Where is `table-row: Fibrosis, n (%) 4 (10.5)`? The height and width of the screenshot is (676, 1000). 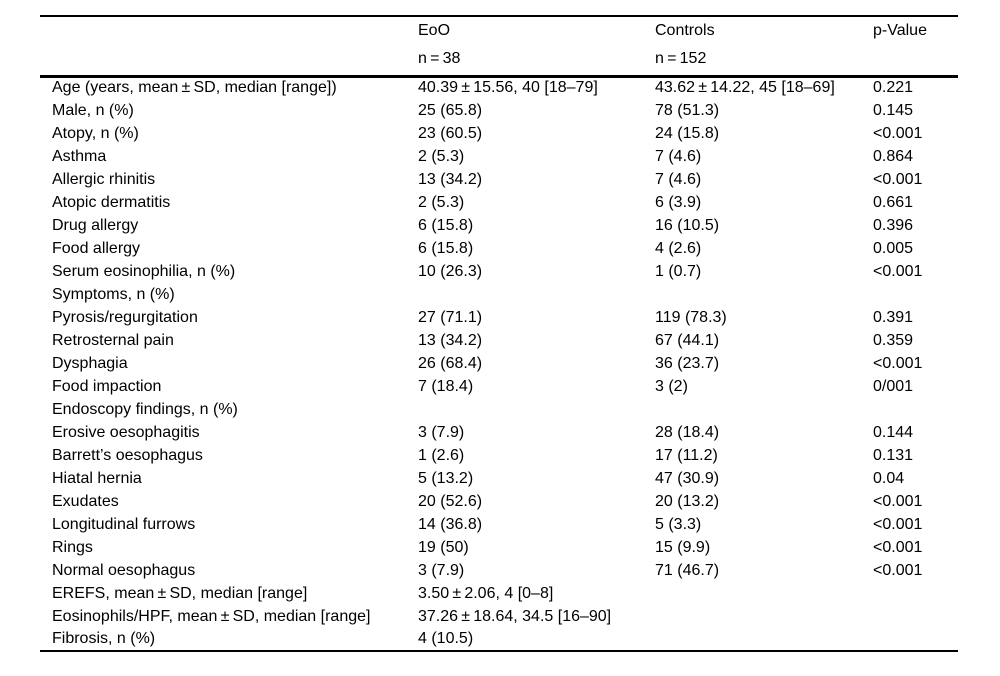
table-row: Fibrosis, n (%) 4 (10.5) is located at coordinates (499, 639).